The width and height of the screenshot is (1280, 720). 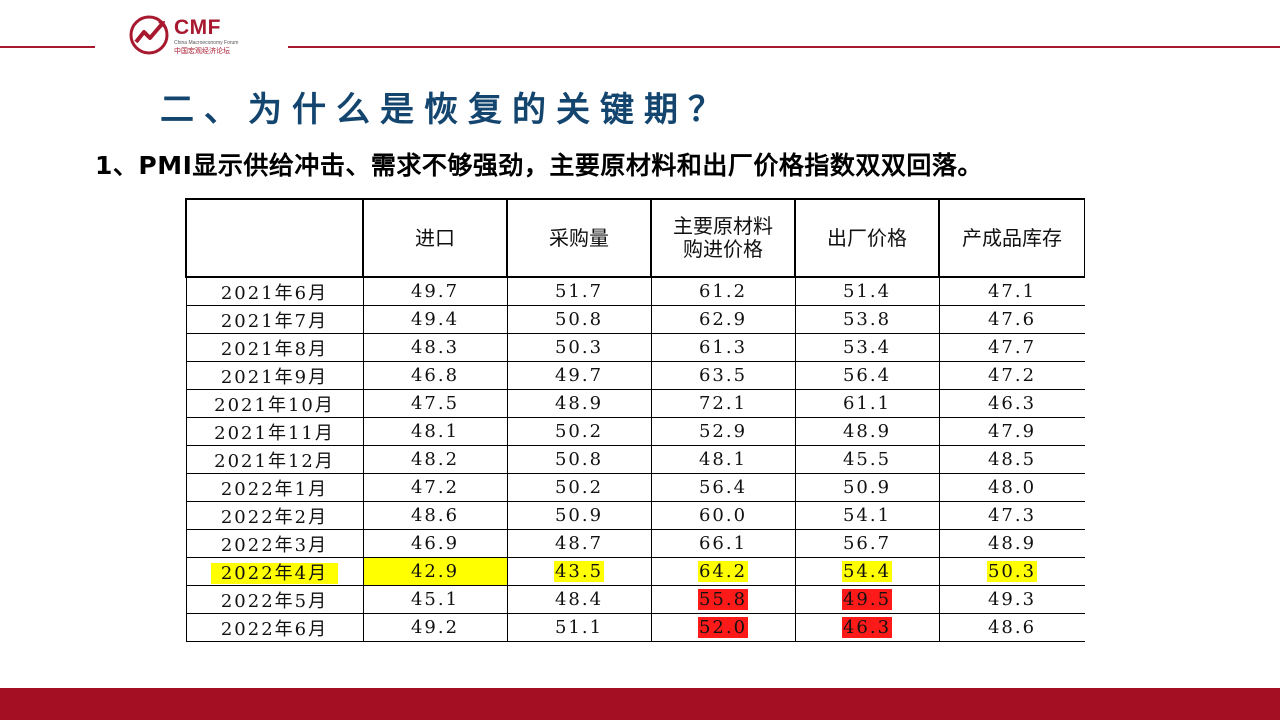 What do you see at coordinates (435, 238) in the screenshot?
I see `header-cell-import: 进口` at bounding box center [435, 238].